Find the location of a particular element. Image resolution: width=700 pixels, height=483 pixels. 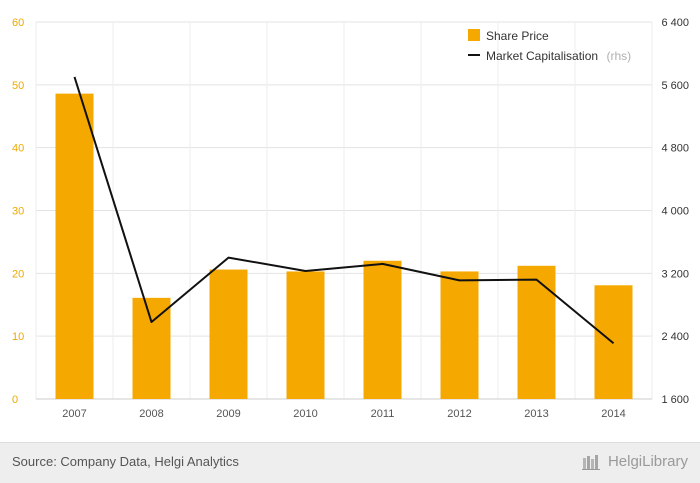

helgi-logo-icon is located at coordinates (590, 462).